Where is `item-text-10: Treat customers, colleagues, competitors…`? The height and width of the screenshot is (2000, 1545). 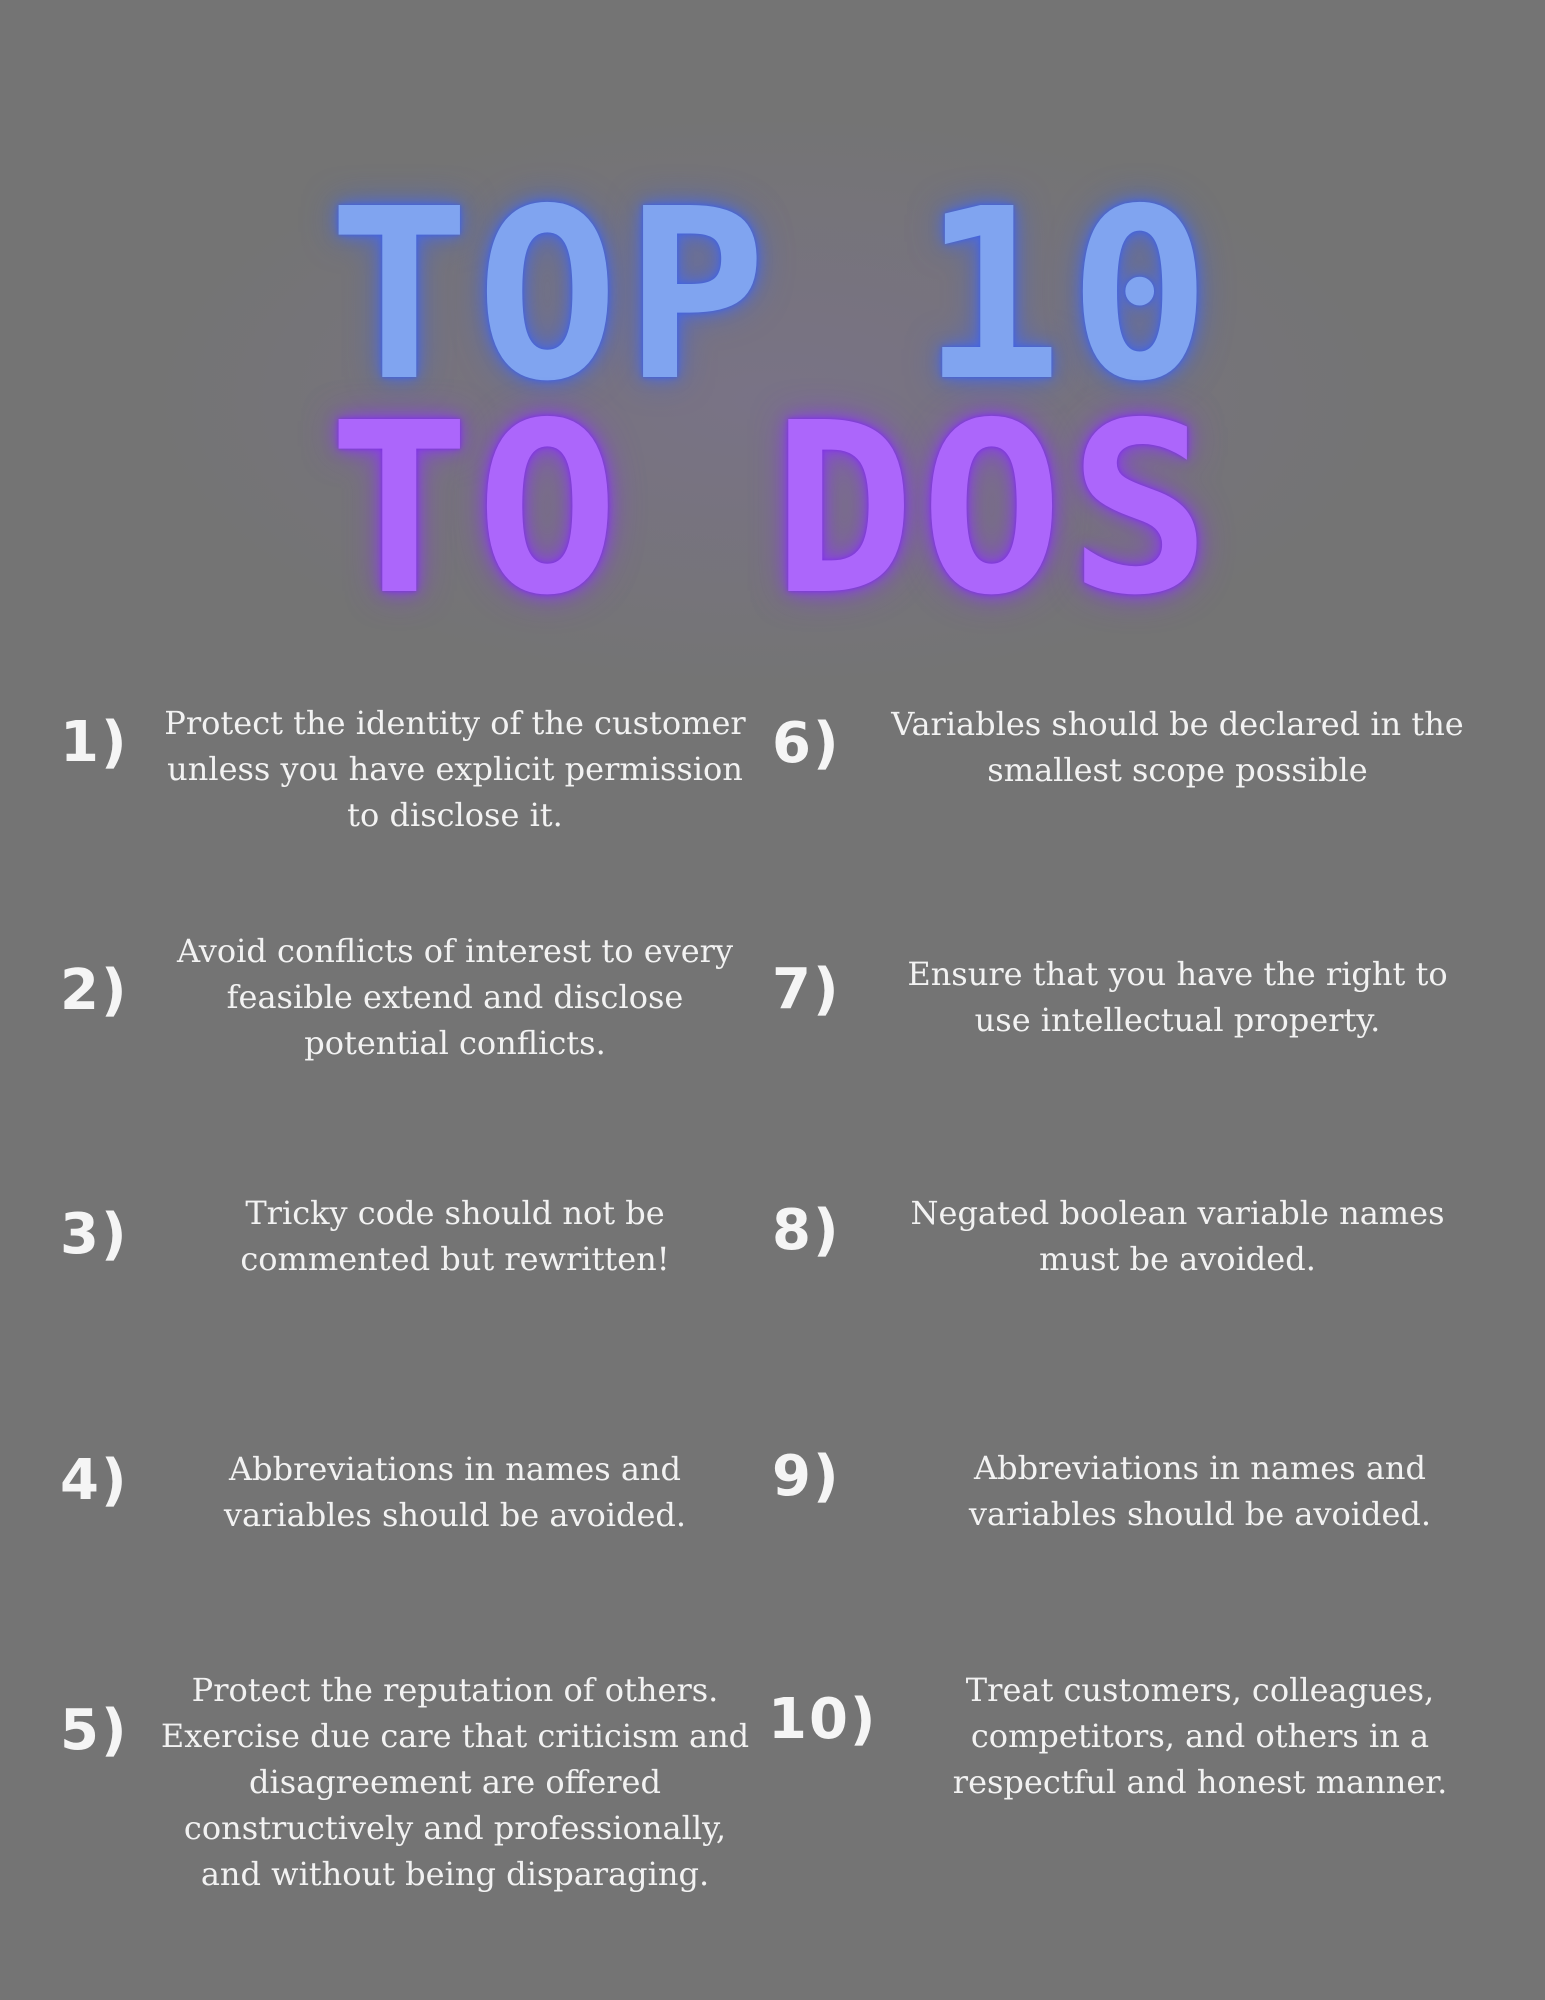 item-text-10: Treat customers, colleagues, competitors… is located at coordinates (1200, 1736).